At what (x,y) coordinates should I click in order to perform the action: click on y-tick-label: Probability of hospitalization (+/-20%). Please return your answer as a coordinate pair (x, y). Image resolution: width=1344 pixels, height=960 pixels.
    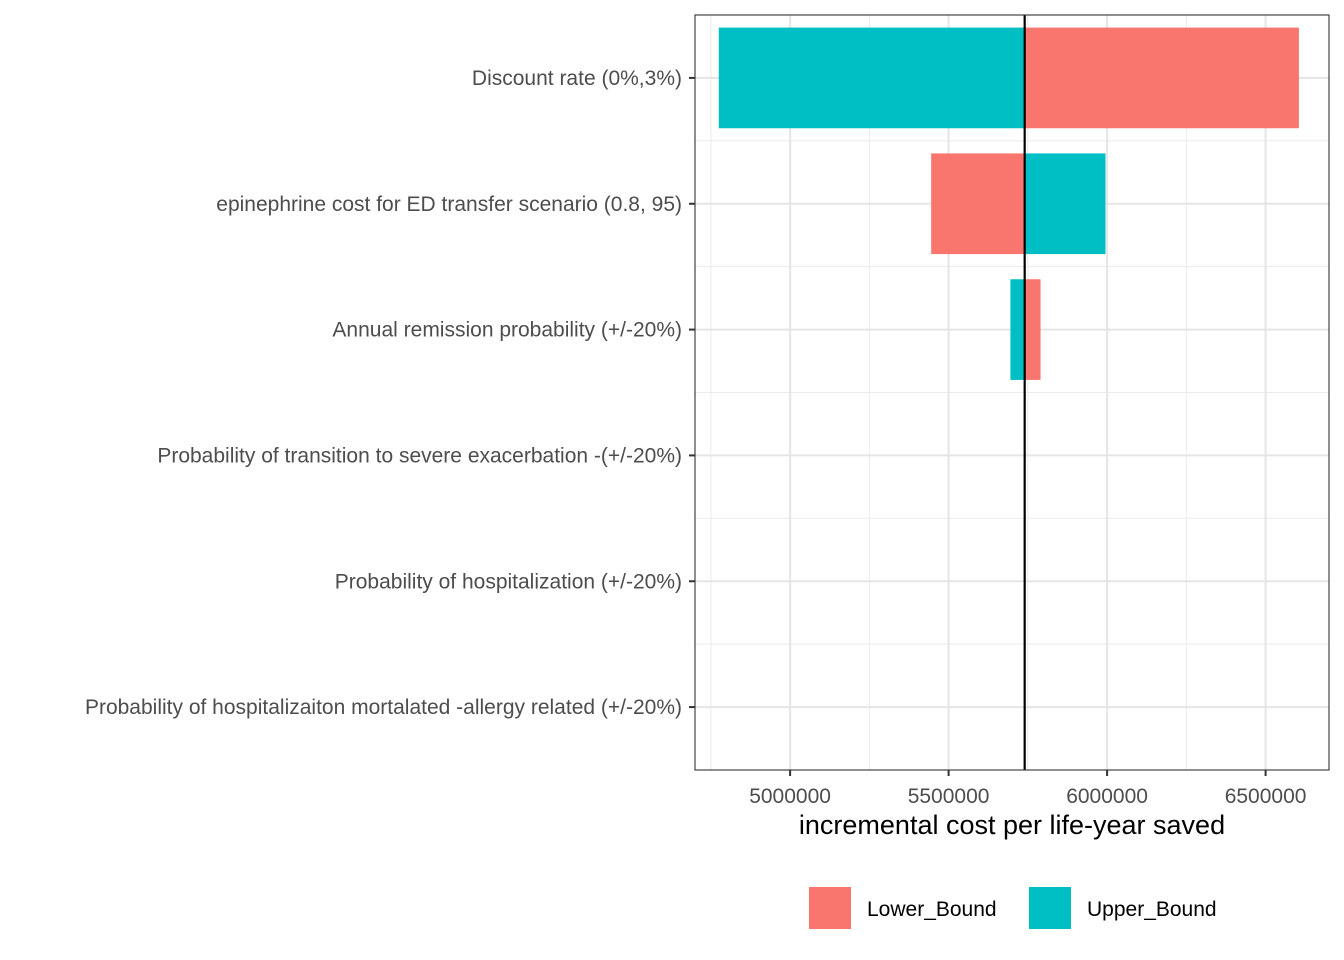
    Looking at the image, I should click on (508, 581).